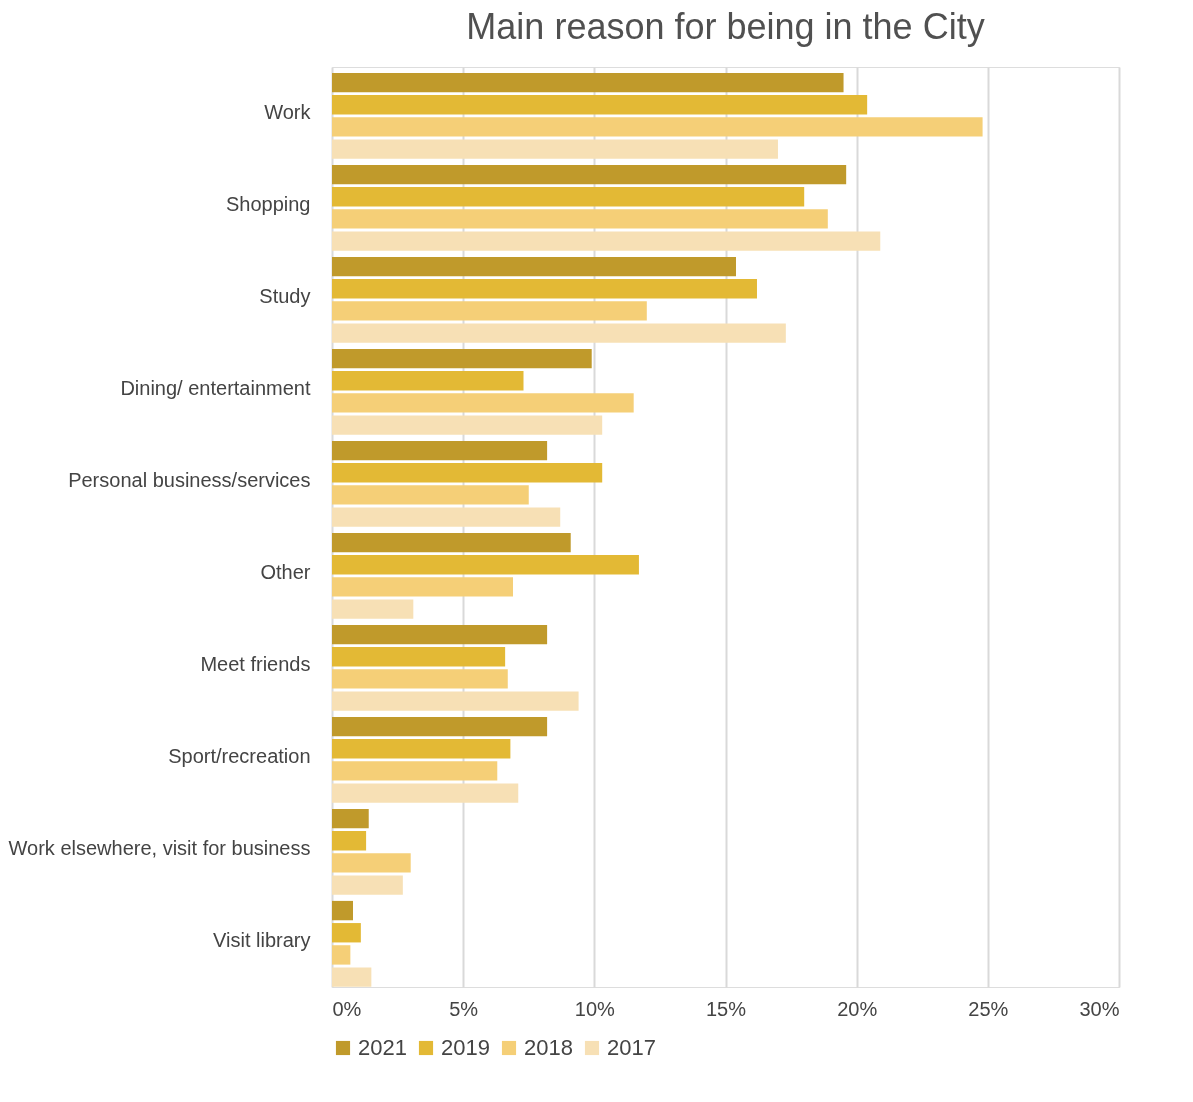 The width and height of the screenshot is (1193, 1102). I want to click on y-tick-label: Dining/ entertainment, so click(215, 388).